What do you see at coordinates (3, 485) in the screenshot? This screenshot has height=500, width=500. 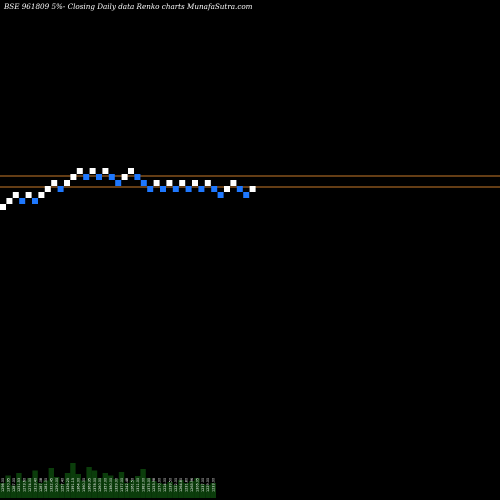 I see `volume-label: 1298.00` at bounding box center [3, 485].